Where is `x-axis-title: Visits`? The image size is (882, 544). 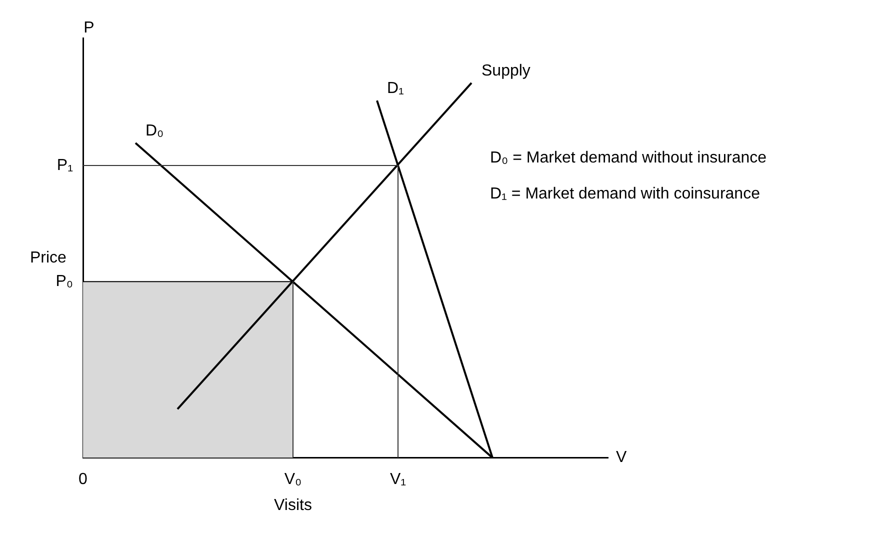 x-axis-title: Visits is located at coordinates (293, 505).